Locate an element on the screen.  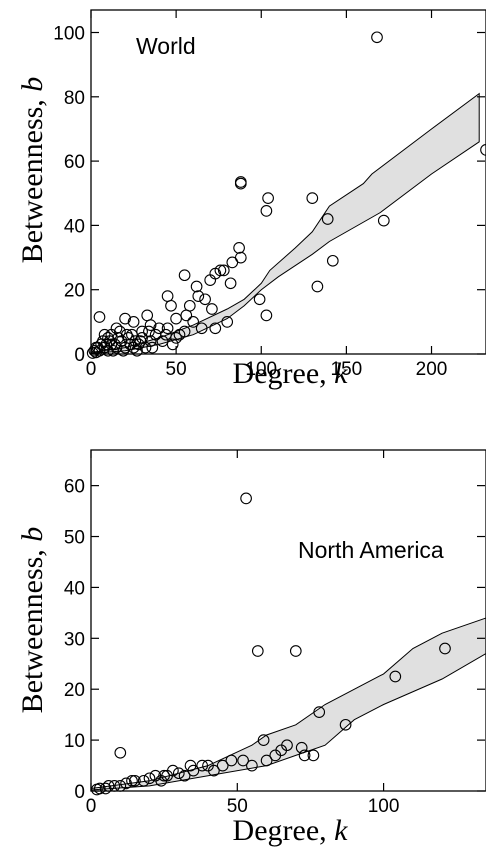
world-y-tick-label: 40 is located at coordinates (74, 226).